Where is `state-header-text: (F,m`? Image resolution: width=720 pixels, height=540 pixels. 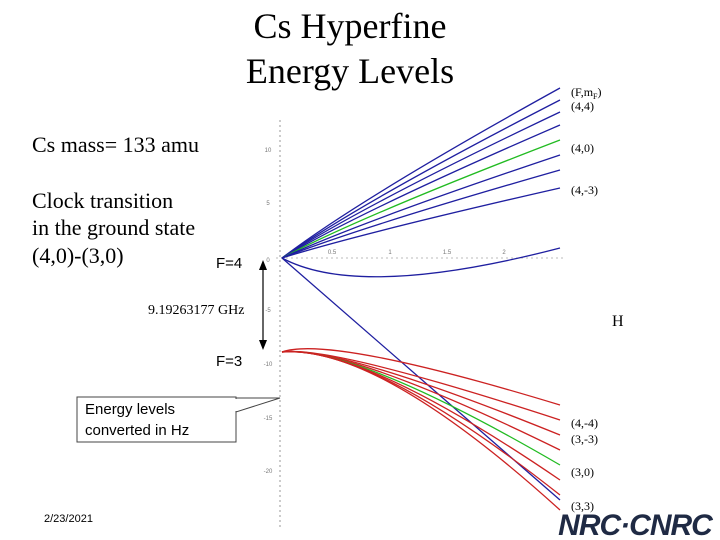
state-header-text: (F,m is located at coordinates (582, 92).